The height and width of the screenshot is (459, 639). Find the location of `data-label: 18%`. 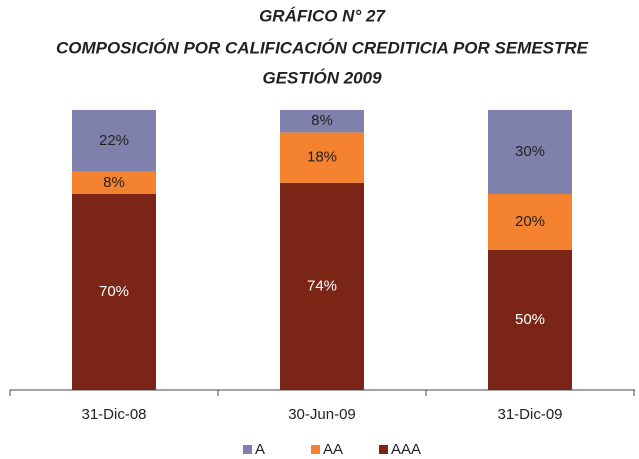

data-label: 18% is located at coordinates (322, 157).